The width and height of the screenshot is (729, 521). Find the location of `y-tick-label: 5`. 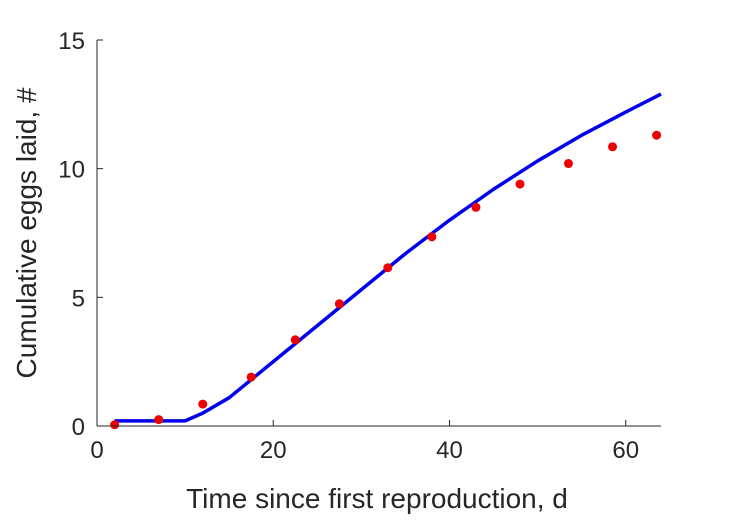

y-tick-label: 5 is located at coordinates (78, 298).